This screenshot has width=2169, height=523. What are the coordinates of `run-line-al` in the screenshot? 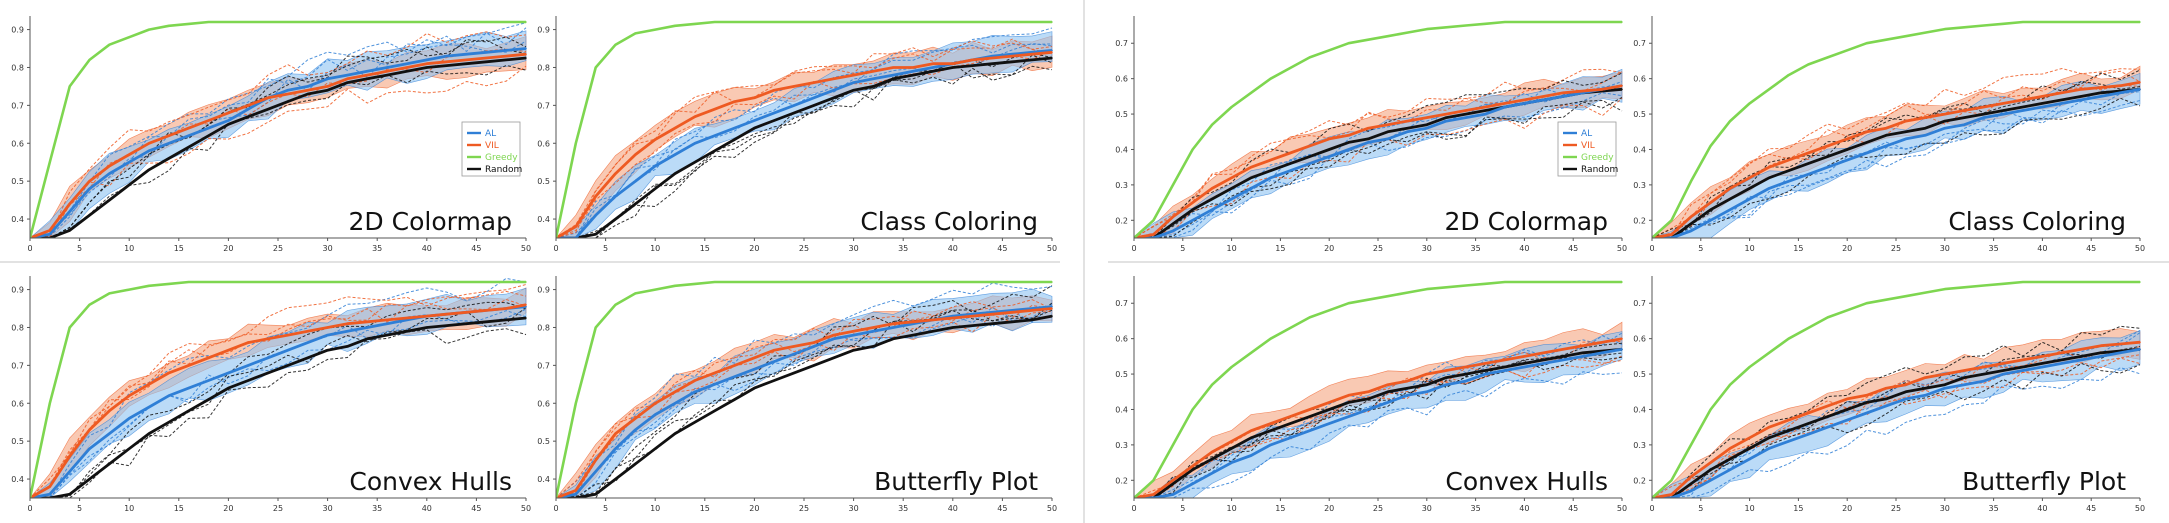 It's located at (1378, 165).